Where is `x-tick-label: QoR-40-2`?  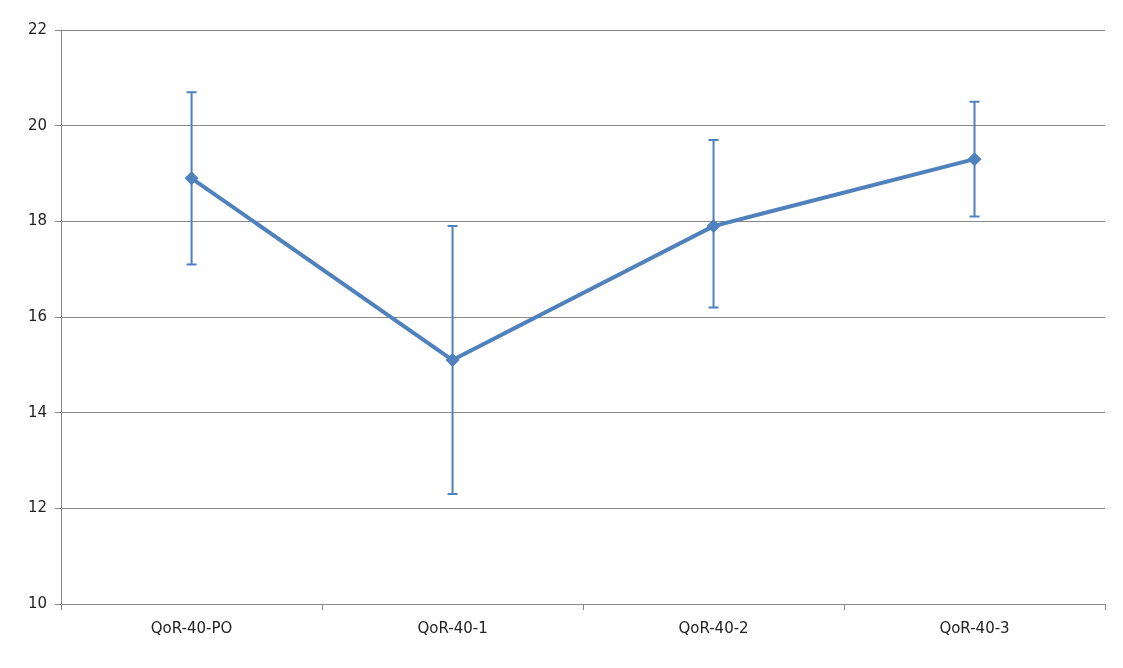
x-tick-label: QoR-40-2 is located at coordinates (713, 627).